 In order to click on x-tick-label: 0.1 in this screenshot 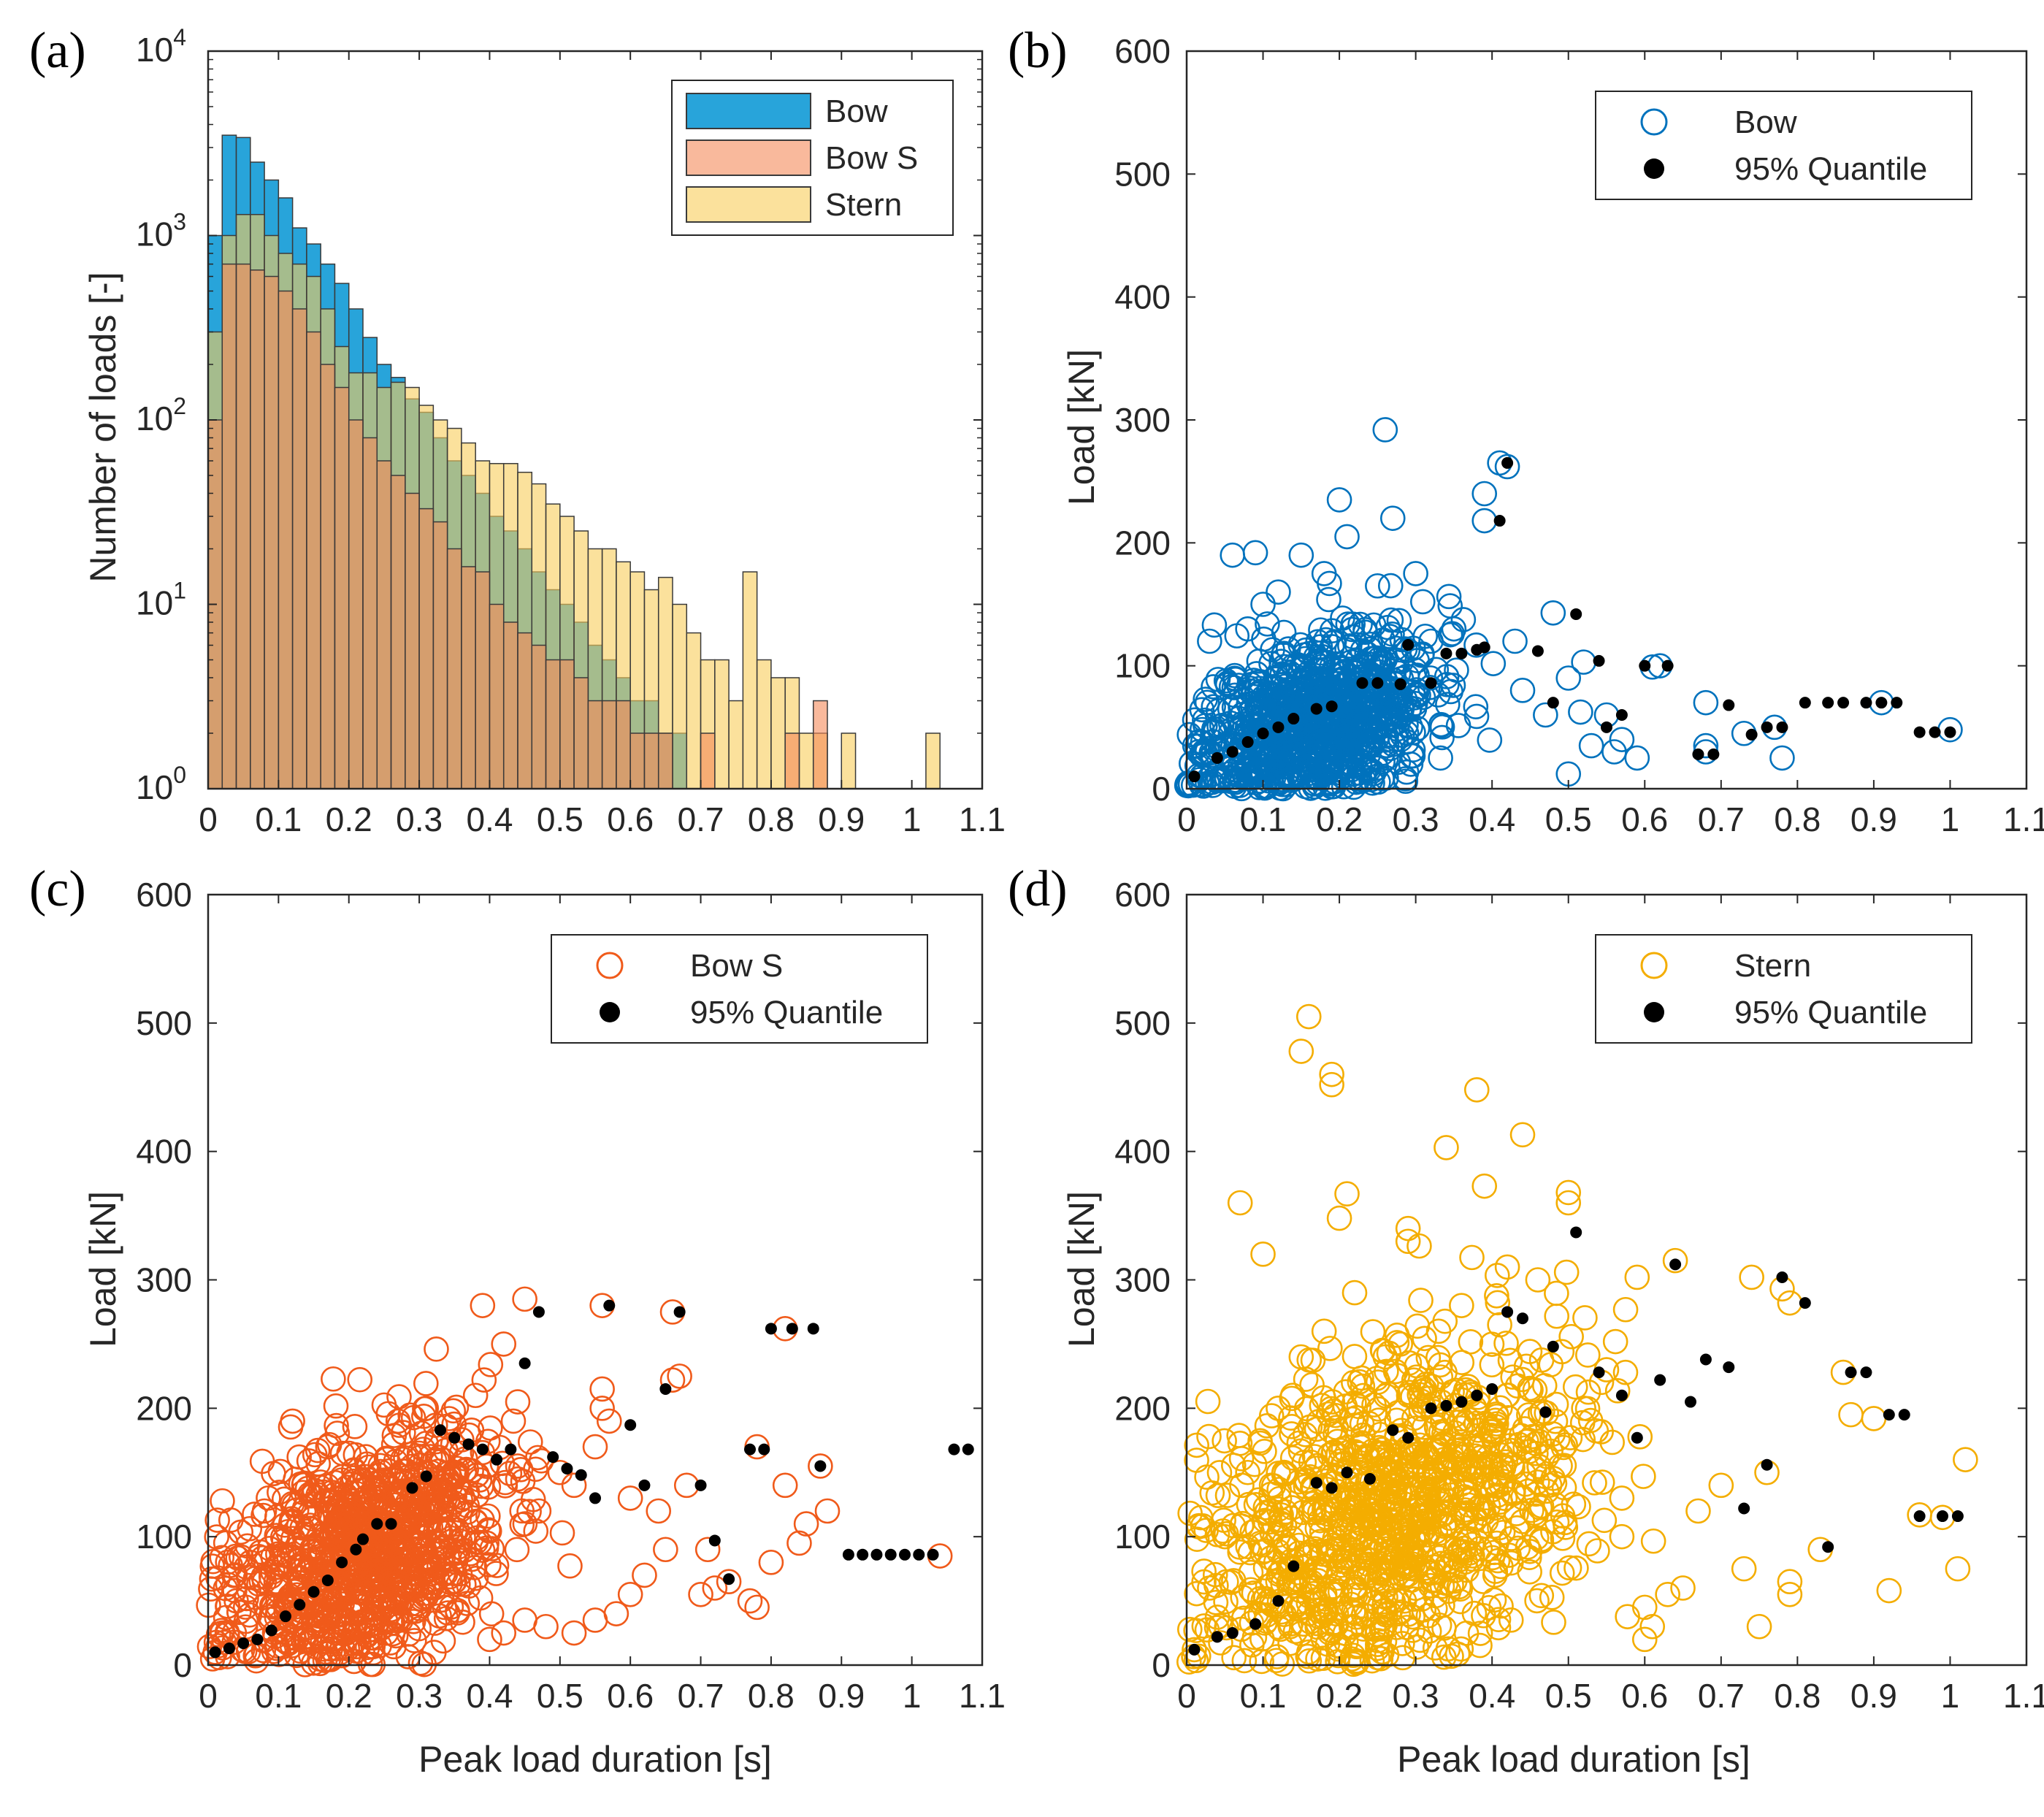, I will do `click(278, 819)`.